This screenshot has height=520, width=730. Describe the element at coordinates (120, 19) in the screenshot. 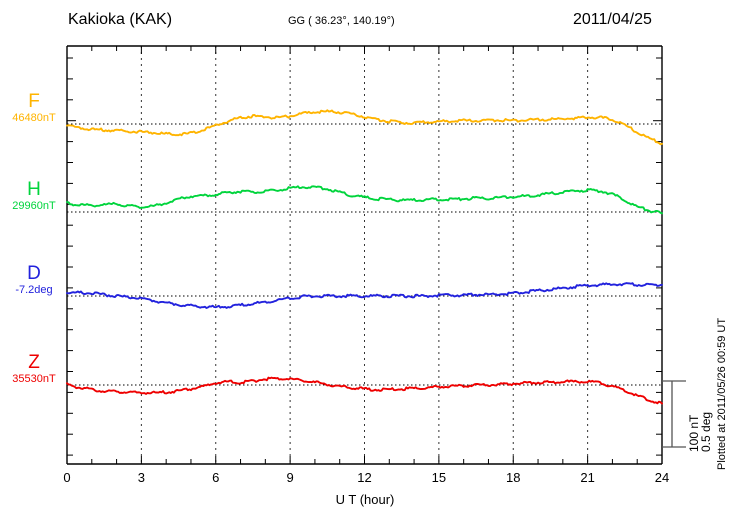

I see `station-title: Kakioka (KAK)` at that location.